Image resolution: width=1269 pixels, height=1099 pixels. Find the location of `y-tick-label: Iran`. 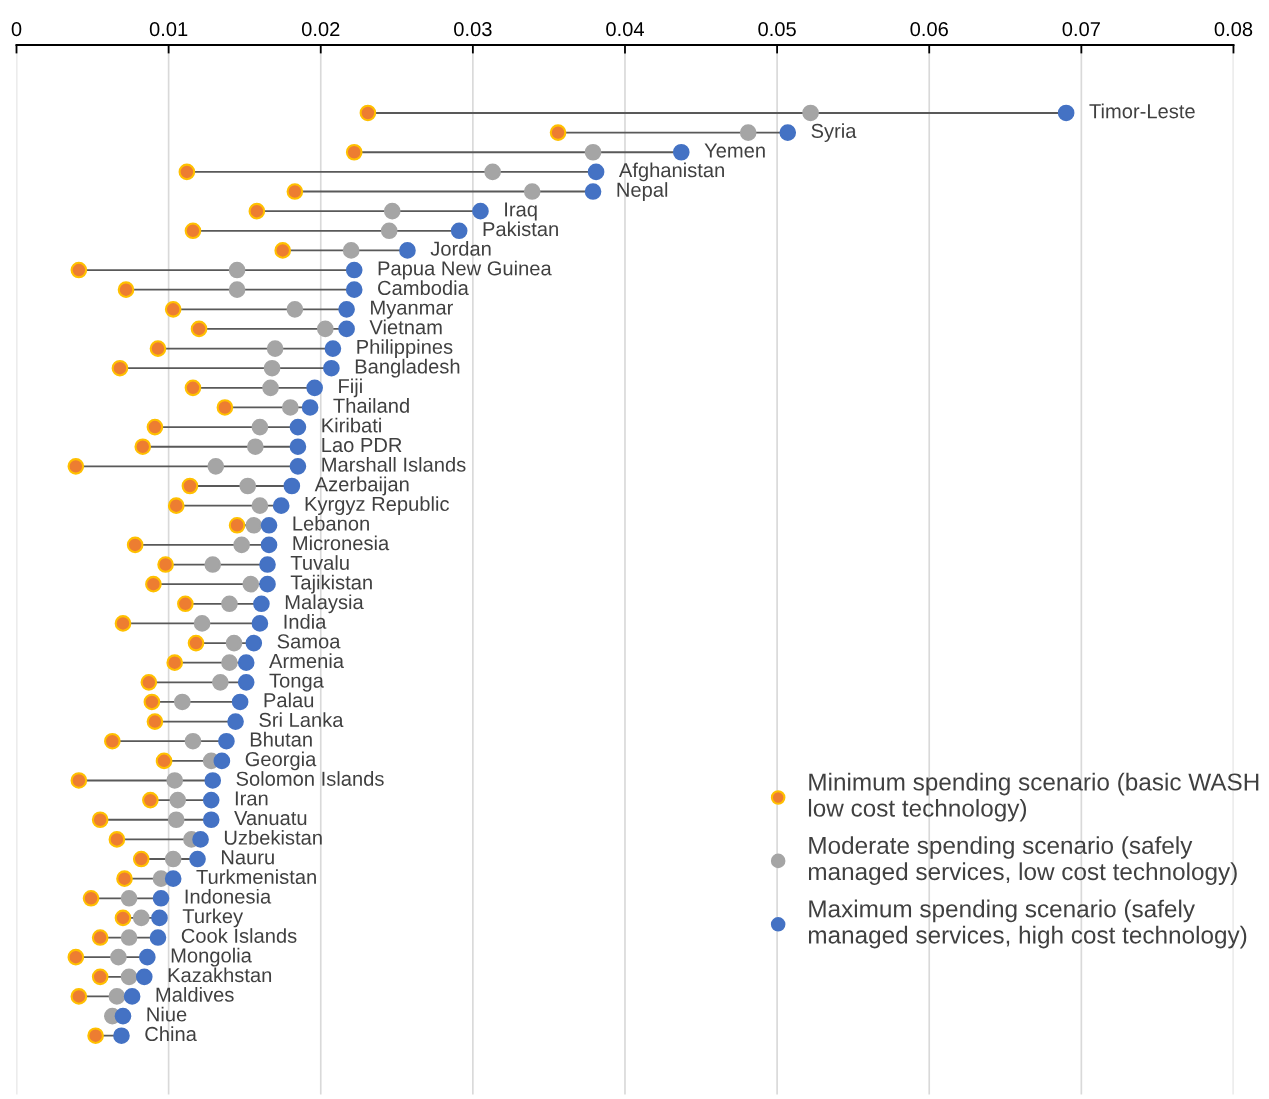

y-tick-label: Iran is located at coordinates (251, 798).